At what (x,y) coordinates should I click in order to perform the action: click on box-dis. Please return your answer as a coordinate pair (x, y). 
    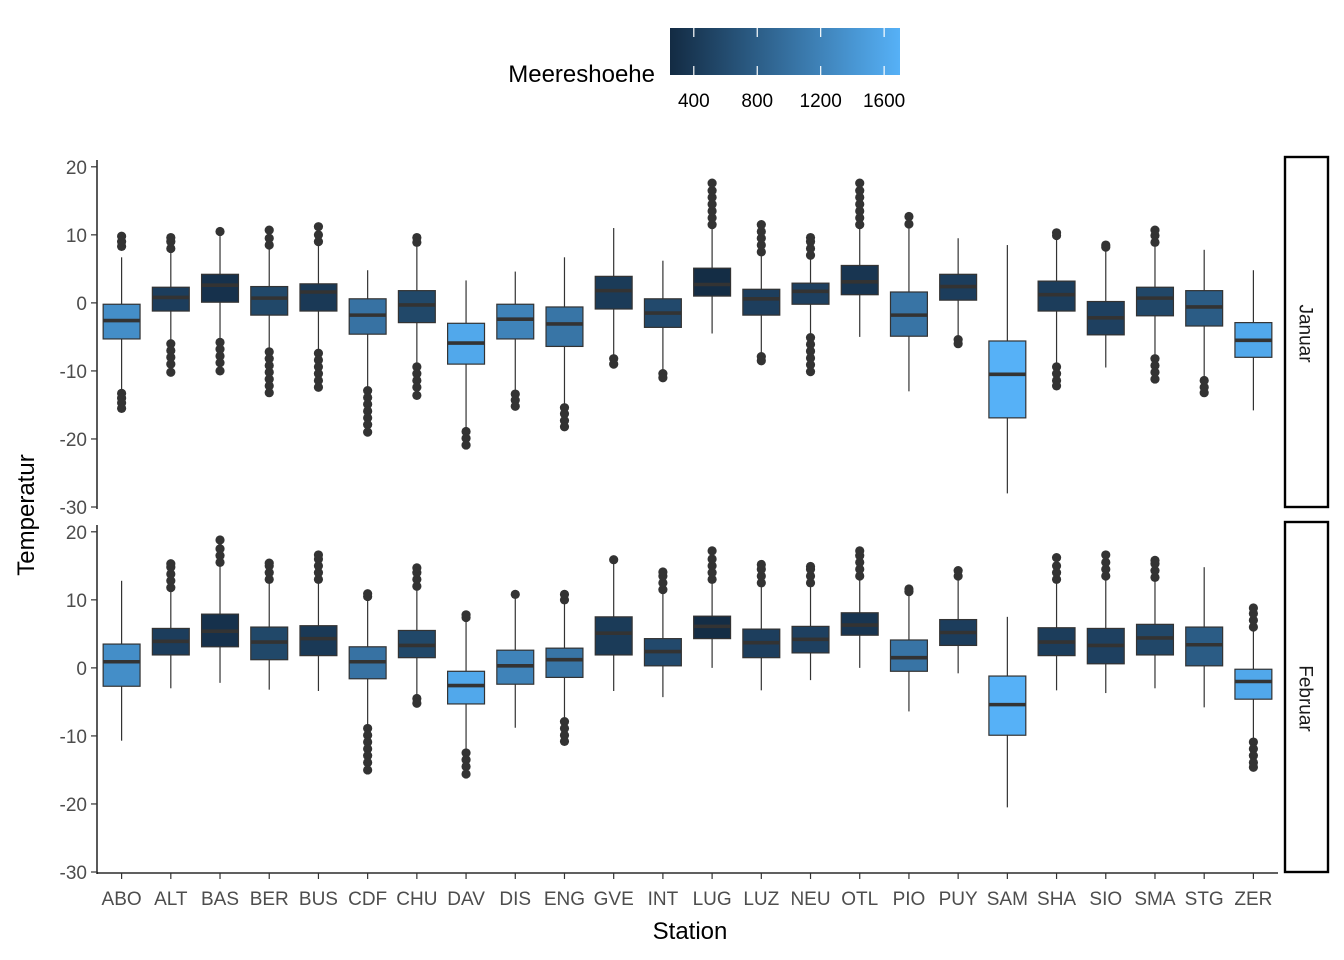
    Looking at the image, I should click on (515, 341).